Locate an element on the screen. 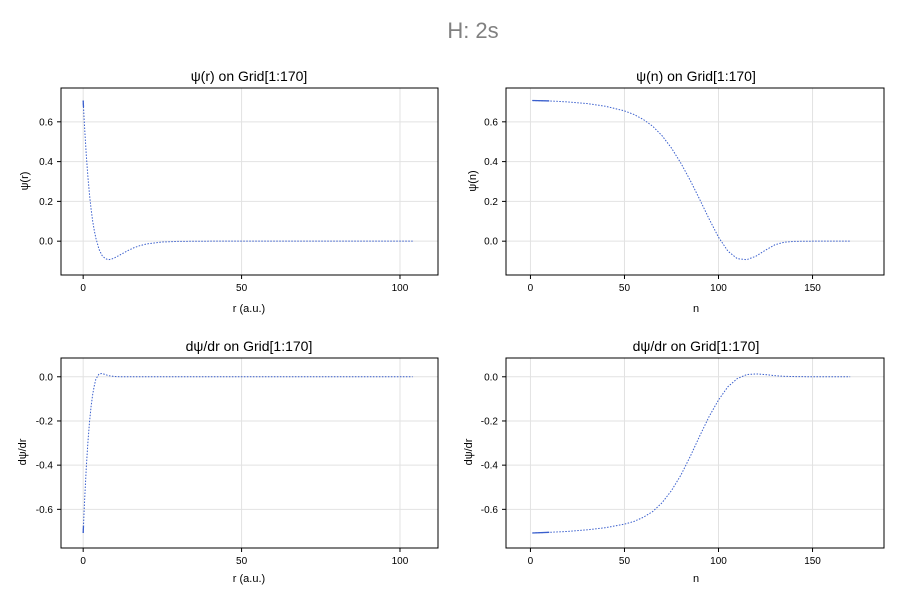 The height and width of the screenshot is (600, 900). panel-title: ψ(n) on Grid[1:170] is located at coordinates (696, 76).